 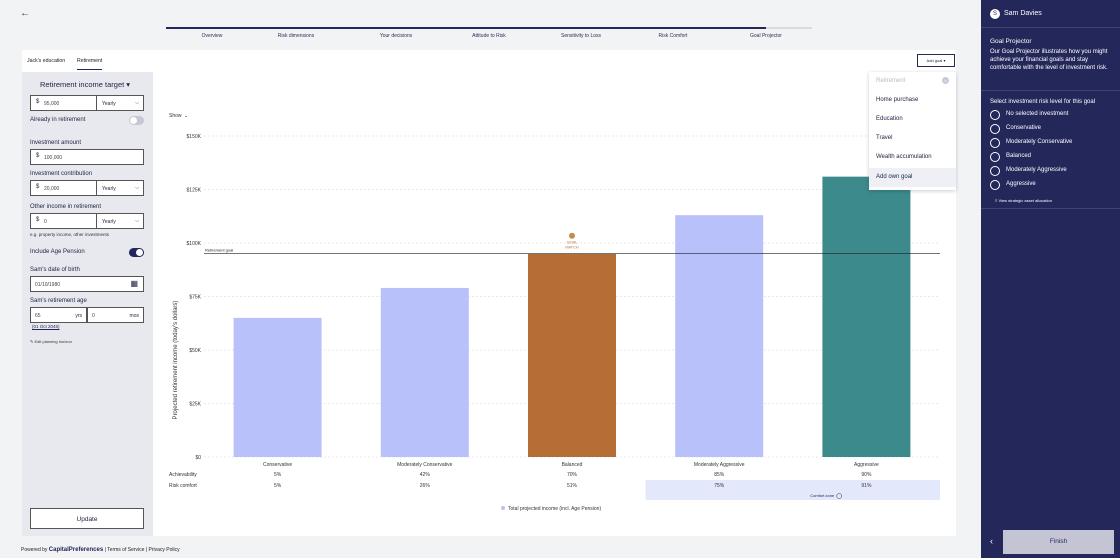 I want to click on risk-comfort-value: 5%, so click(x=278, y=486).